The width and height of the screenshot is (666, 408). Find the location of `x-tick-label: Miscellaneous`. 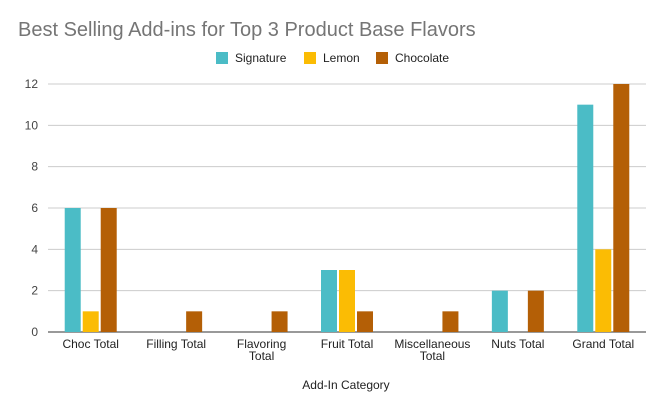

x-tick-label: Miscellaneous is located at coordinates (432, 344).